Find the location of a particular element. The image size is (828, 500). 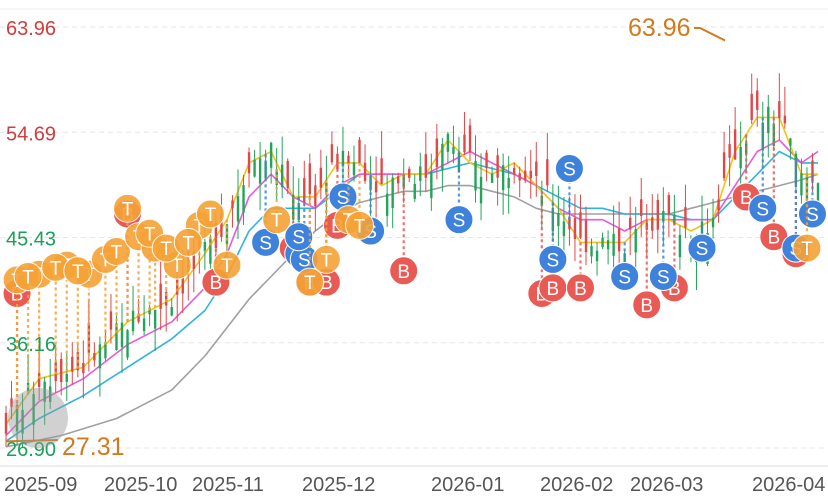

y-axis-ticks: 63.96 54.69 45.43 36.16 26.90 is located at coordinates (31, 239).